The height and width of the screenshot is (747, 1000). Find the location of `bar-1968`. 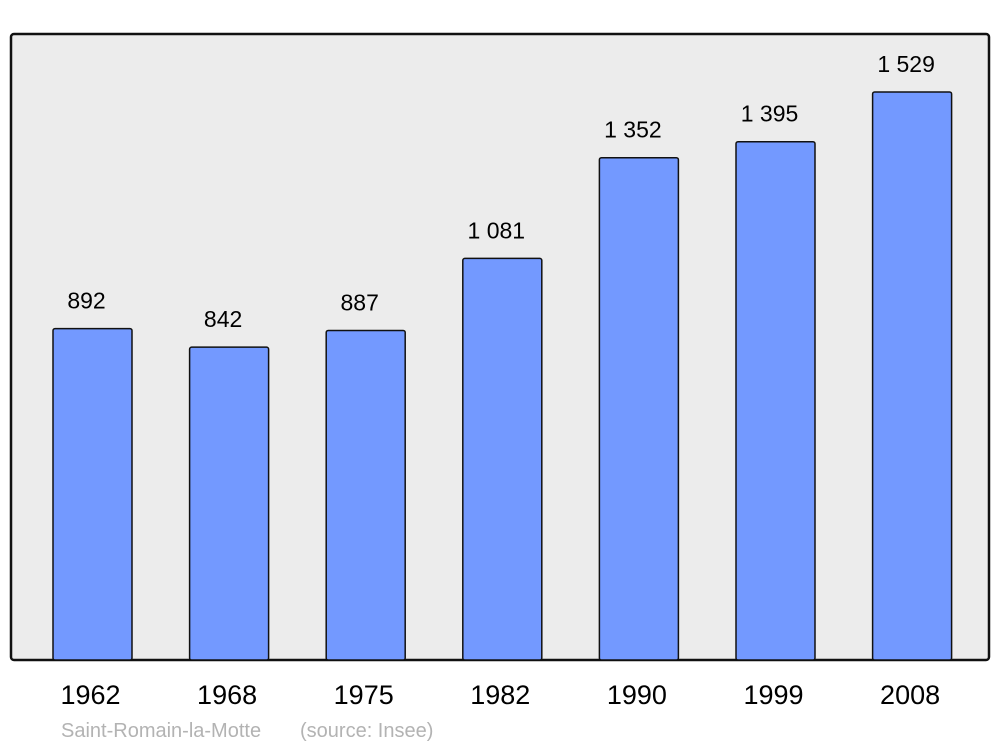

bar-1968 is located at coordinates (229, 503).